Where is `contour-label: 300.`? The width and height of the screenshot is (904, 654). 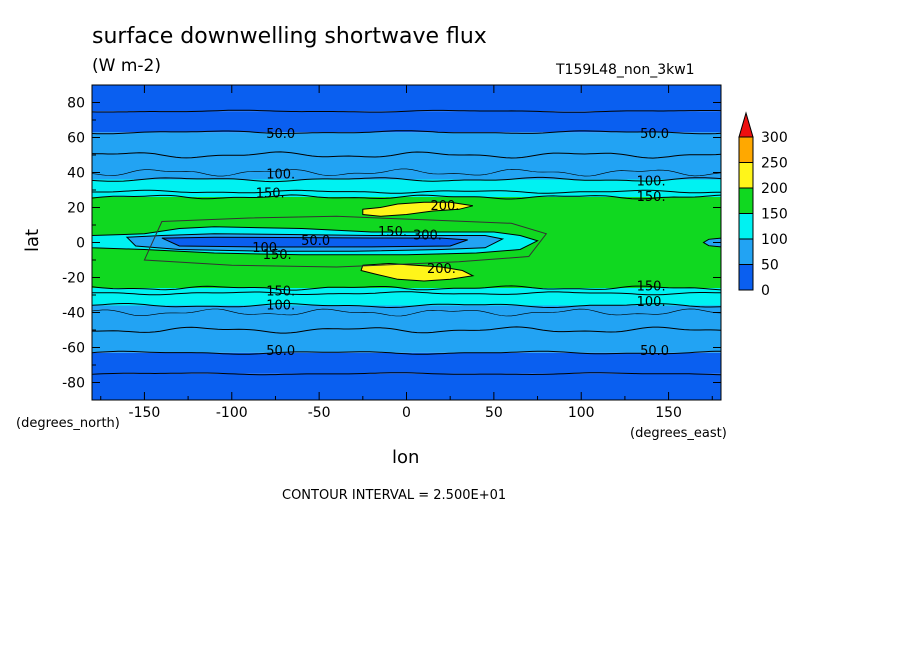
contour-label: 300. is located at coordinates (427, 236).